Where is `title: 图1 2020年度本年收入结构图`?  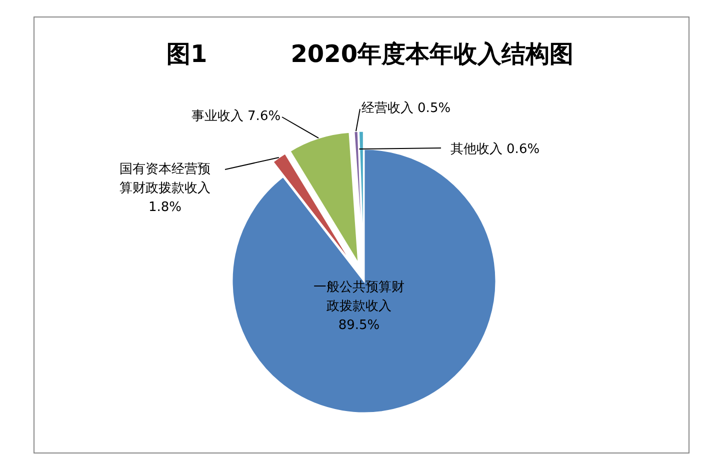 title: 图1 2020年度本年收入结构图 is located at coordinates (370, 54).